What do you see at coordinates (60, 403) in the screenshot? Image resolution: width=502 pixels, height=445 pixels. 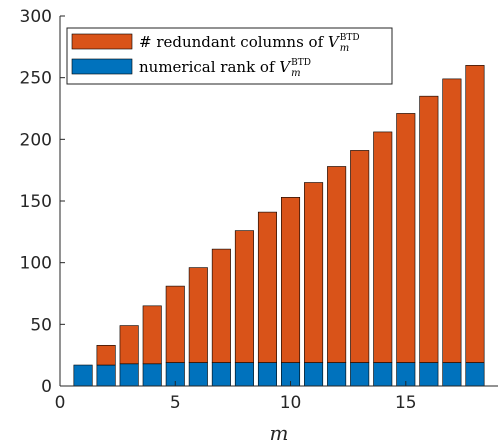 I see `x-tick-label: 0` at bounding box center [60, 403].